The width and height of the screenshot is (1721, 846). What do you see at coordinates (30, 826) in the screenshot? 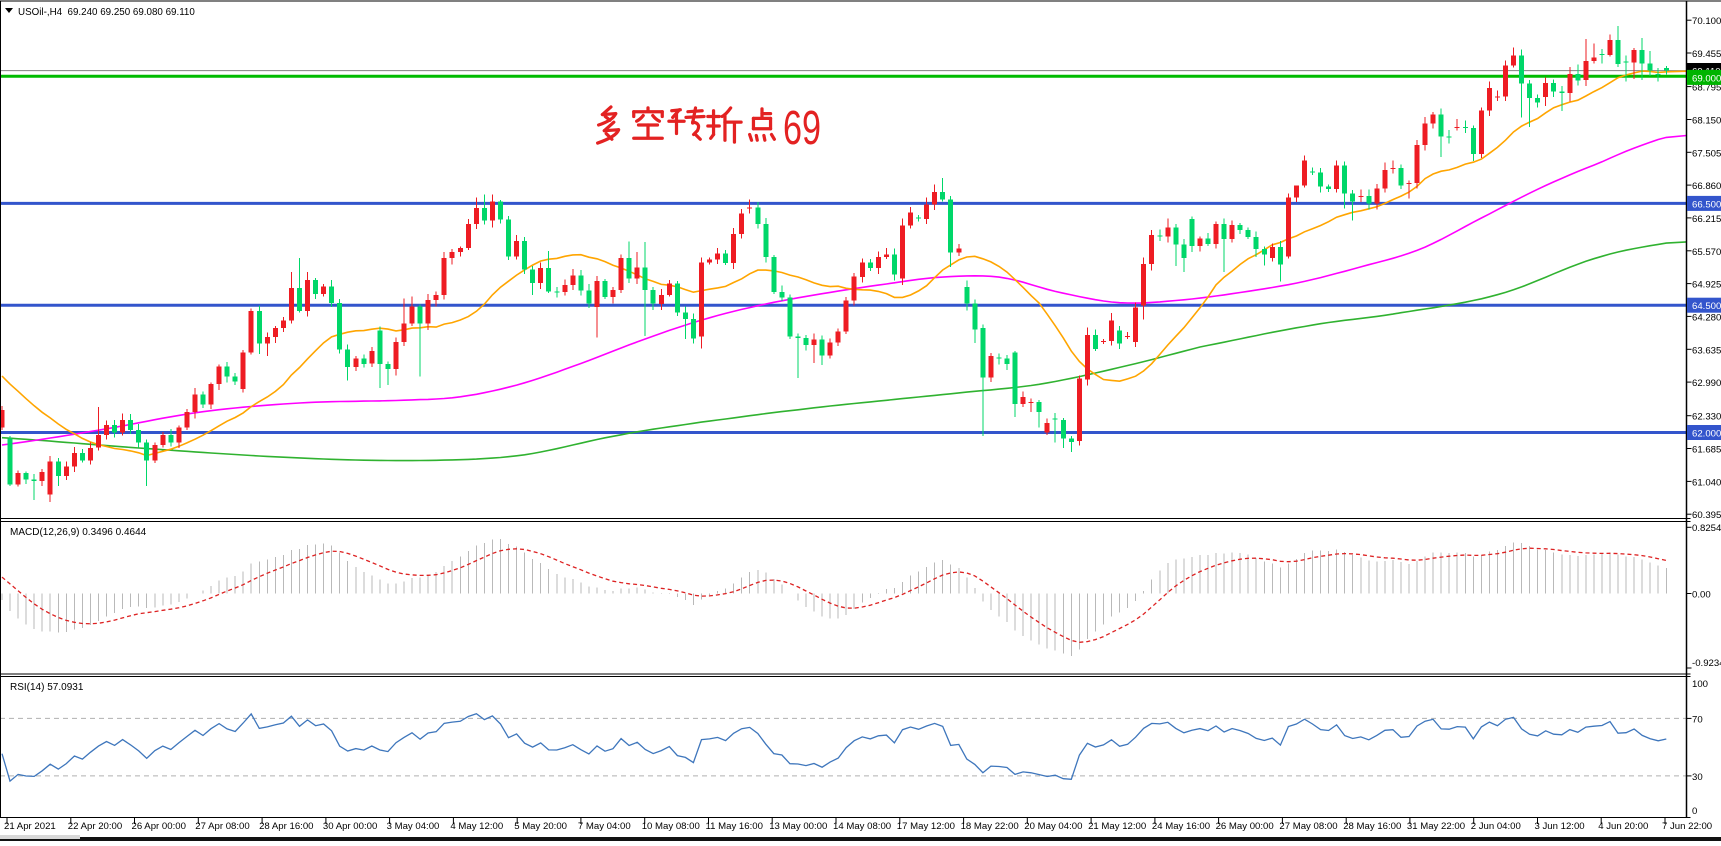
I see `svg-text: 21 Apr 2021` at bounding box center [30, 826].